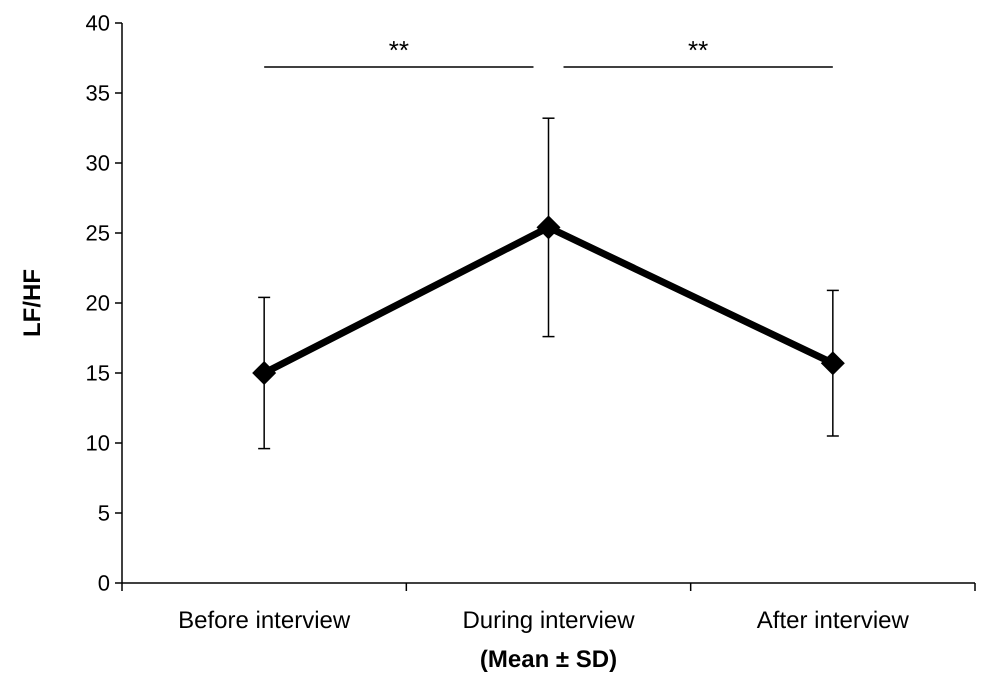 The height and width of the screenshot is (683, 982). What do you see at coordinates (264, 620) in the screenshot?
I see `x-tick-label: Before interview` at bounding box center [264, 620].